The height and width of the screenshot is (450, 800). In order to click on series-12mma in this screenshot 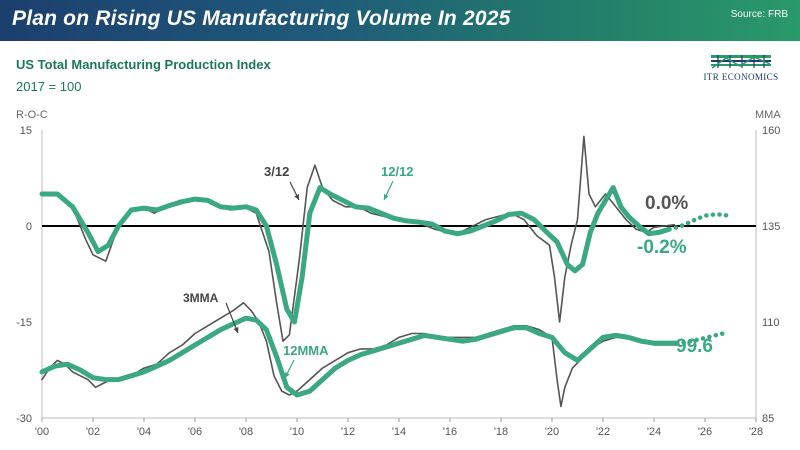, I will do `click(359, 356)`.